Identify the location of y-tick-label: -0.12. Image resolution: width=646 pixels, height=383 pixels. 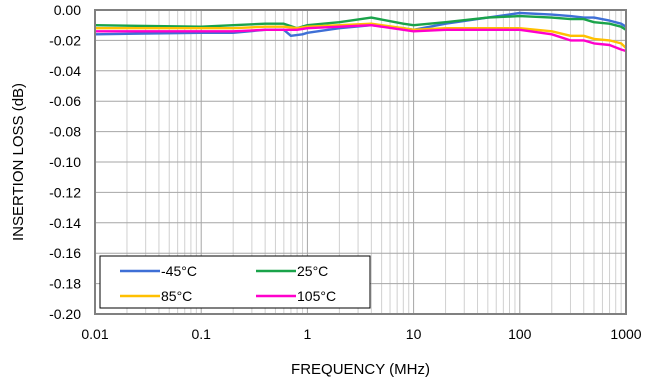
(65, 192).